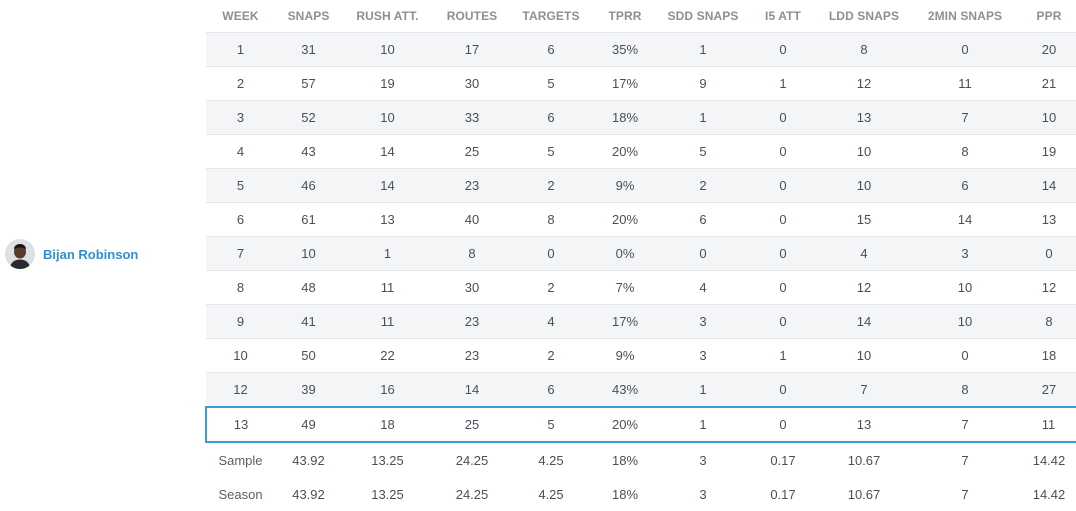  What do you see at coordinates (308, 16) in the screenshot?
I see `header-snaps: SNAPS` at bounding box center [308, 16].